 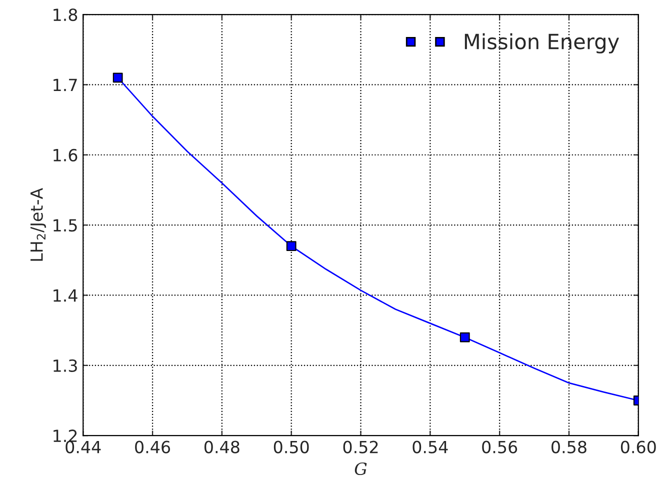 What do you see at coordinates (291, 447) in the screenshot?
I see `x-tick-label: 0.50` at bounding box center [291, 447].